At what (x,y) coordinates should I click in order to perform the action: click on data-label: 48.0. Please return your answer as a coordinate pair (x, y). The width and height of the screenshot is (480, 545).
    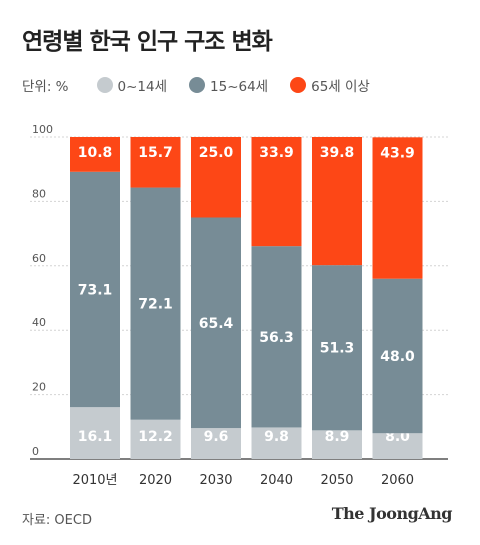
    Looking at the image, I should click on (397, 357).